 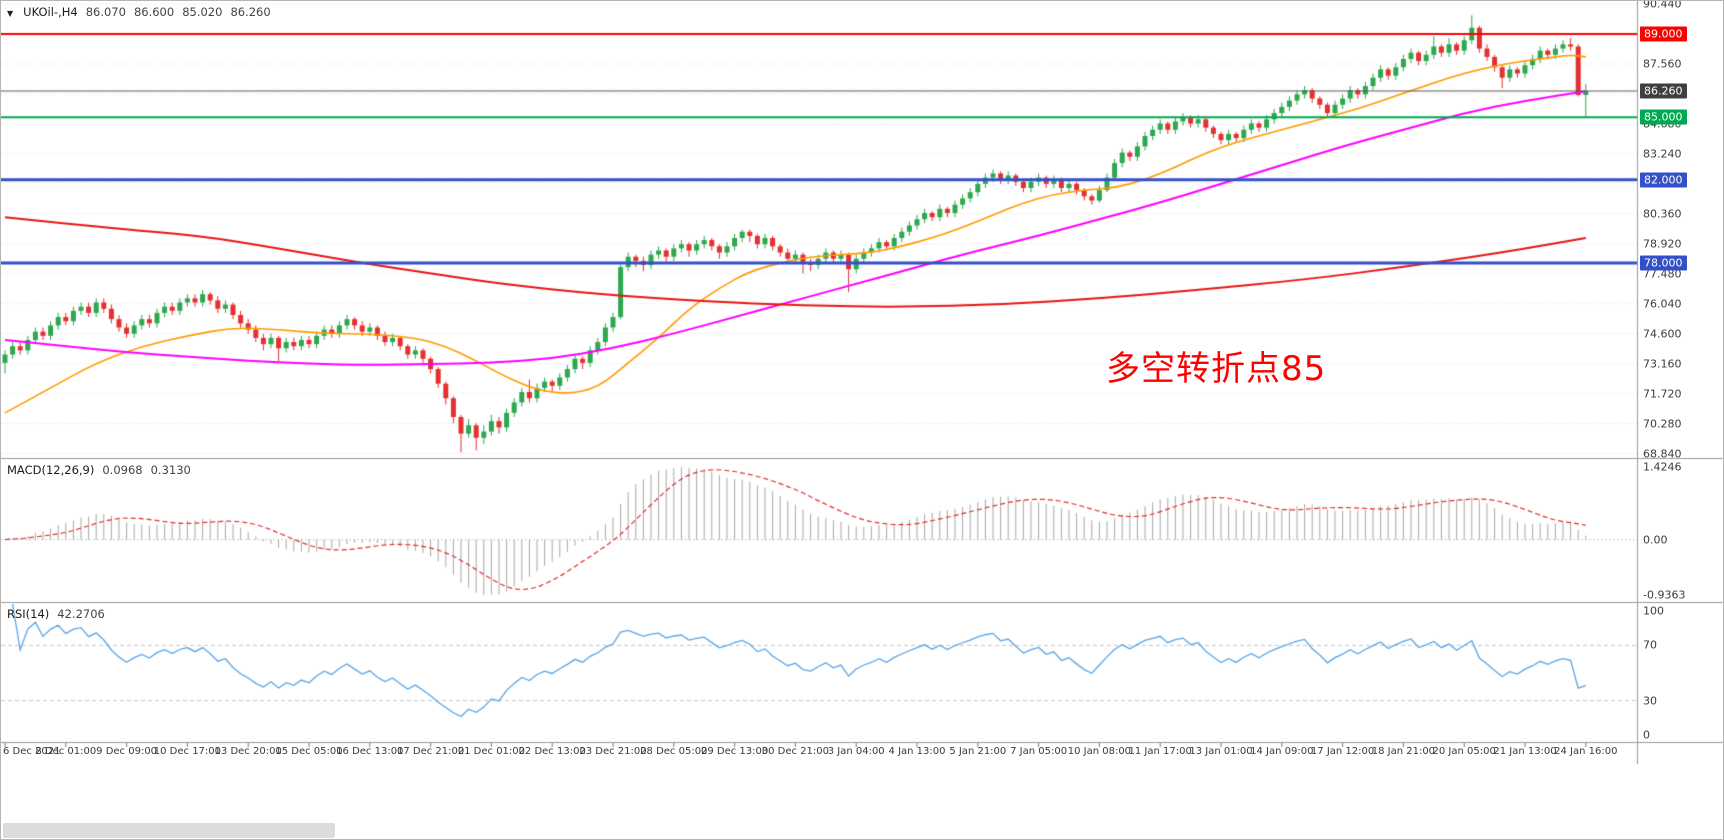 What do you see at coordinates (170, 470) in the screenshot?
I see `macd-signal-value: 0.3130` at bounding box center [170, 470].